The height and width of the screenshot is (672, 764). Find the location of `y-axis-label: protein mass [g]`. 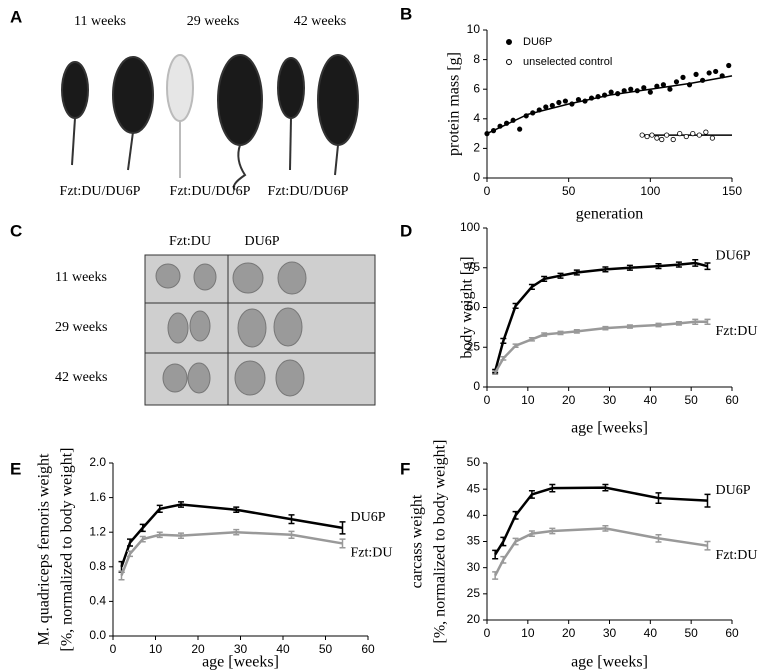

y-axis-label: protein mass [g] is located at coordinates (454, 104).